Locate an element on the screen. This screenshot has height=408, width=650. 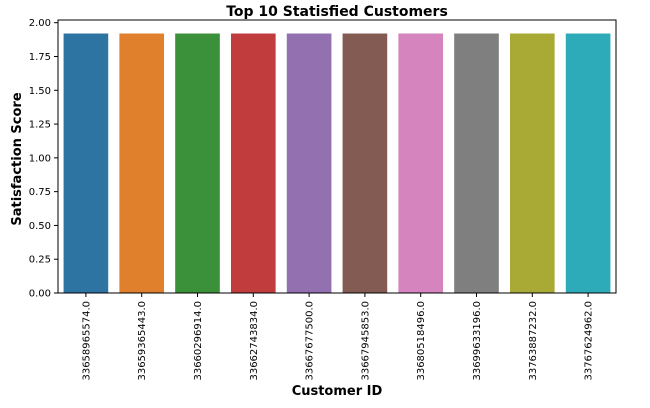
y-tick-label: 0.50 is located at coordinates (40, 226).